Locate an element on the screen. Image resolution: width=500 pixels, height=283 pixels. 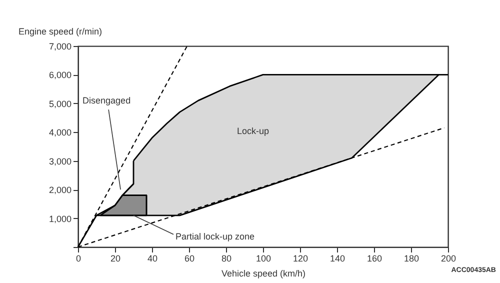
x-tick-label: 60 is located at coordinates (189, 259).